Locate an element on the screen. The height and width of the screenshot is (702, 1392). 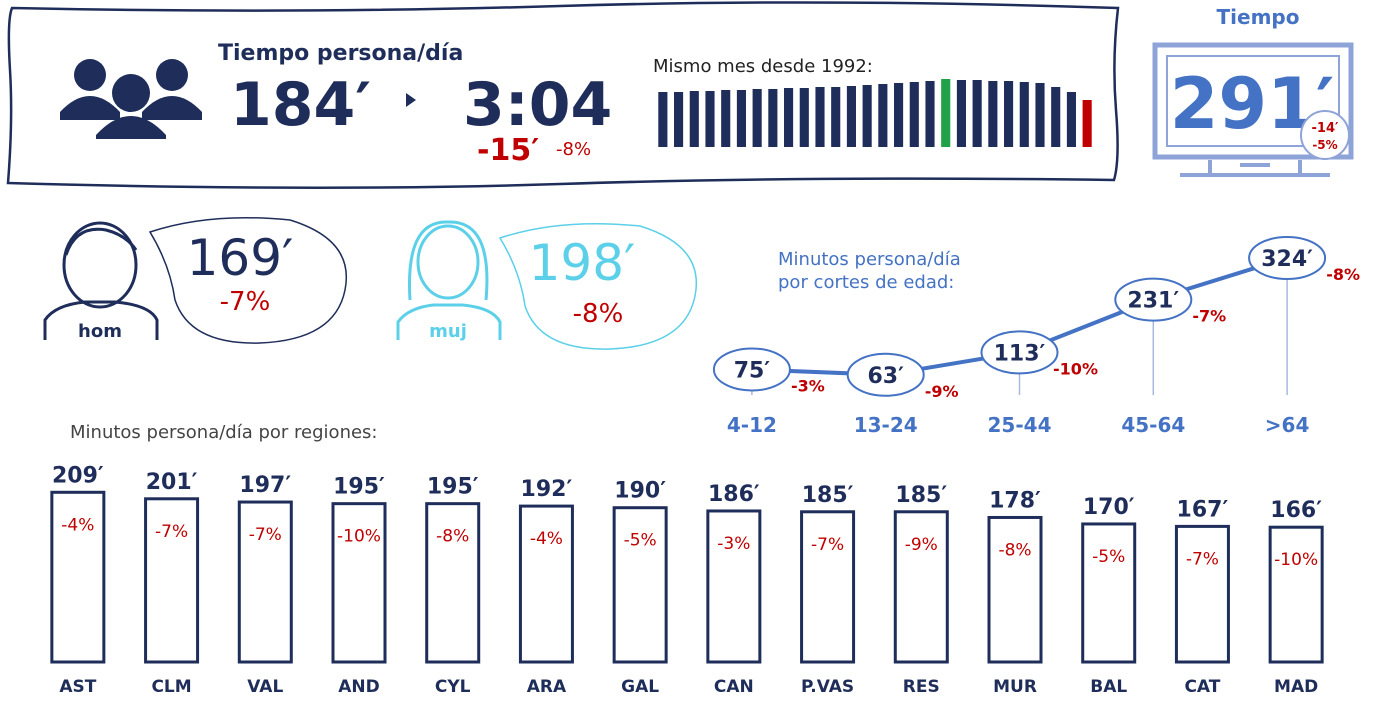
x-tick-label: VAL is located at coordinates (265, 687).